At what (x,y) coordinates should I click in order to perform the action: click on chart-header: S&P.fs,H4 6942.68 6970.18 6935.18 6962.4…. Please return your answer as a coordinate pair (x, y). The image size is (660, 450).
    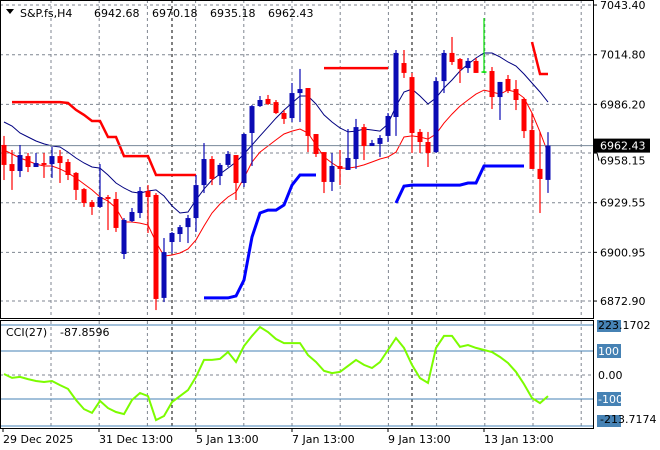
    Looking at the image, I should click on (160, 13).